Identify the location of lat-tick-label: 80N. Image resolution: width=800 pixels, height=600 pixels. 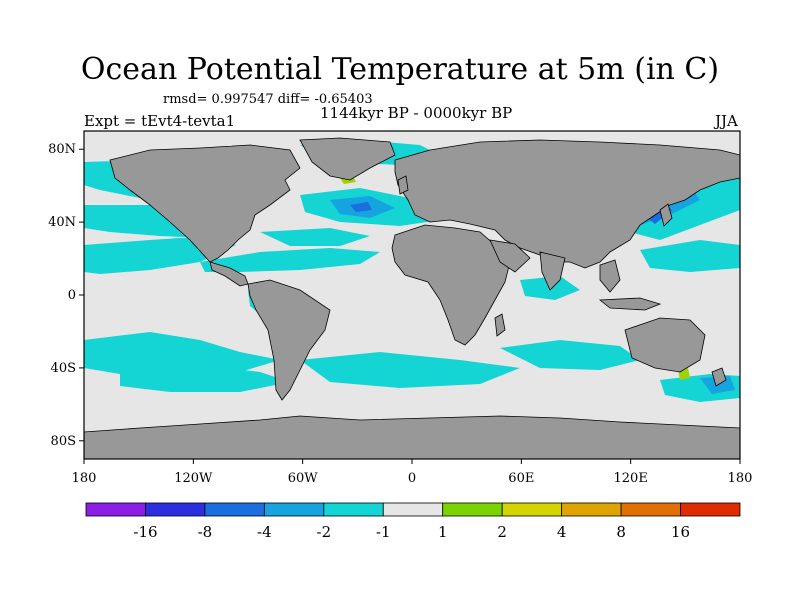
(62, 149).